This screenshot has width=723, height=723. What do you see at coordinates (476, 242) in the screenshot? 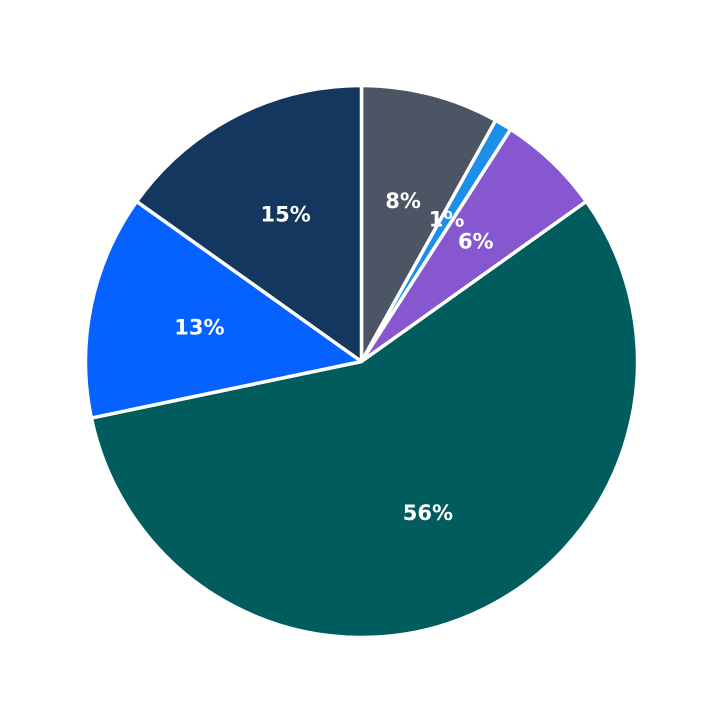
I see `pie-slice-label-3: 6%` at bounding box center [476, 242].